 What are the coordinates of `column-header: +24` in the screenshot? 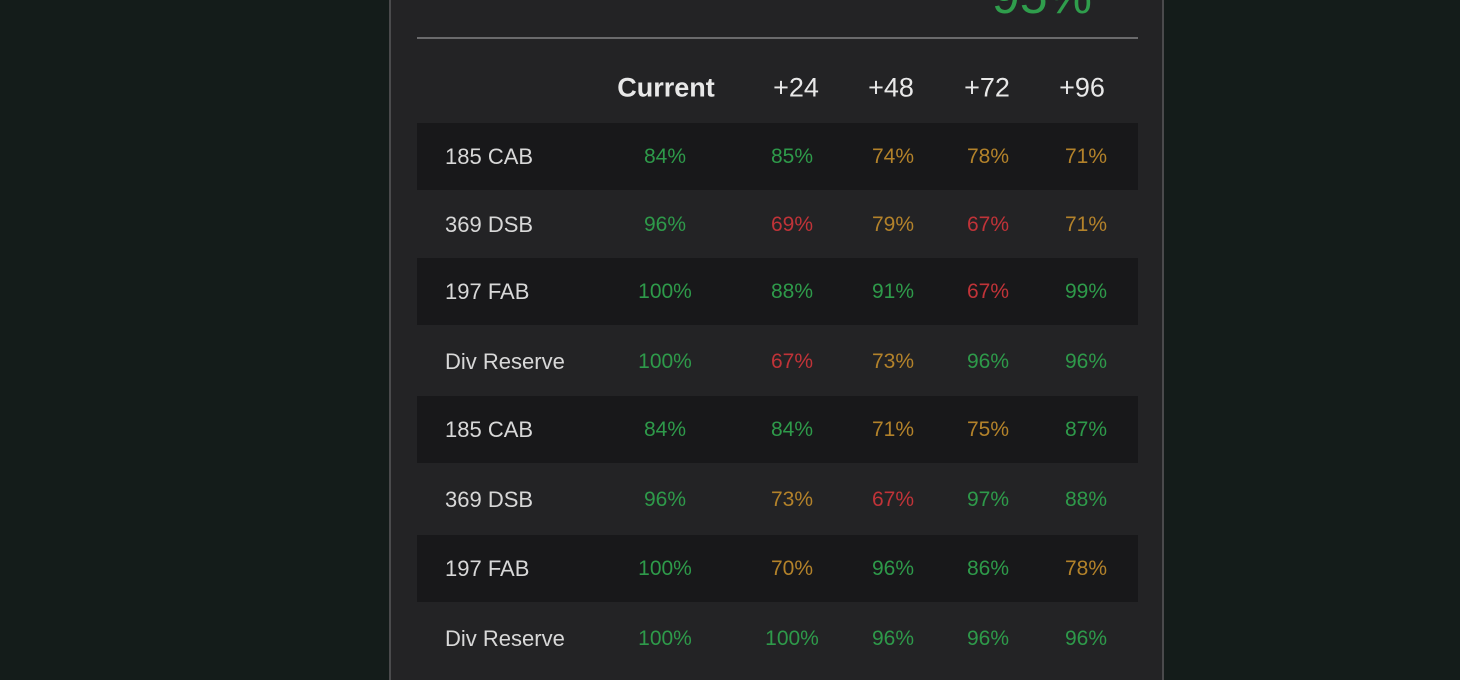 It's located at (796, 87).